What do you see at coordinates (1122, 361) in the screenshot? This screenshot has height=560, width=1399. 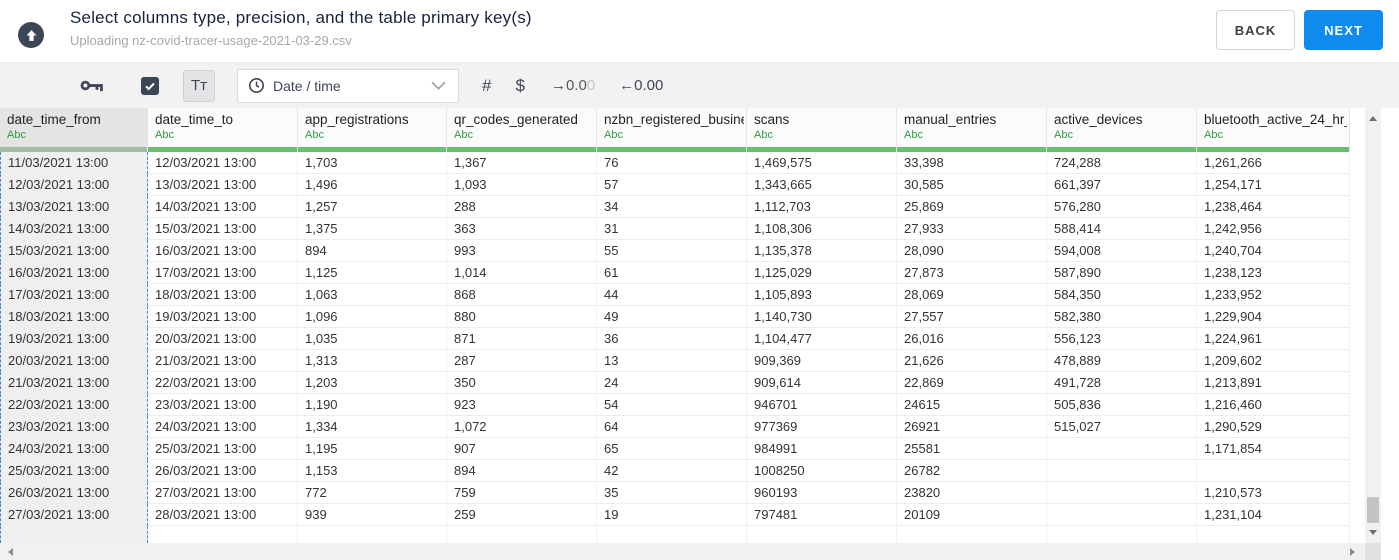 I see `table-cell: 478,889` at bounding box center [1122, 361].